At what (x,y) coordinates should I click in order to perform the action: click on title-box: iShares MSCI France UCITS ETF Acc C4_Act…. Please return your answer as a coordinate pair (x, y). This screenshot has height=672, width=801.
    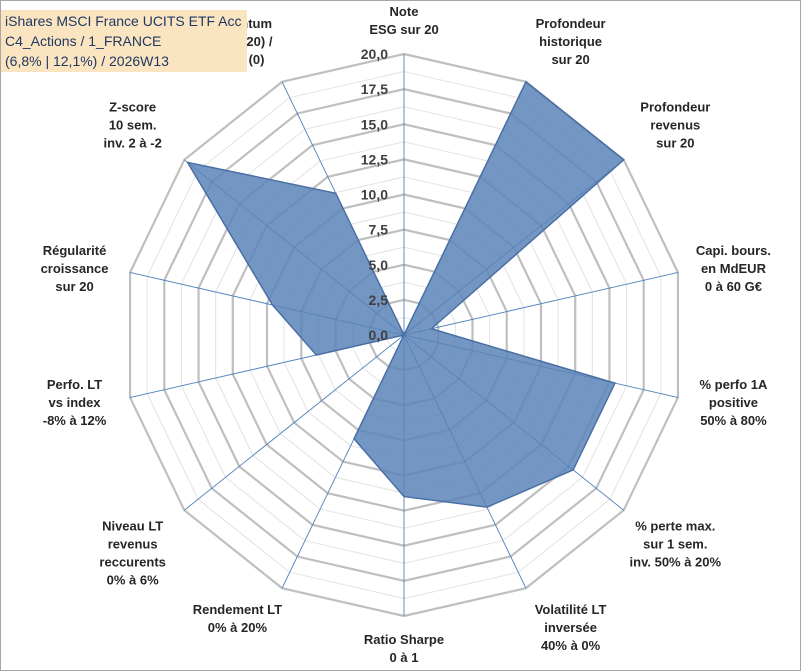
    Looking at the image, I should click on (124, 41).